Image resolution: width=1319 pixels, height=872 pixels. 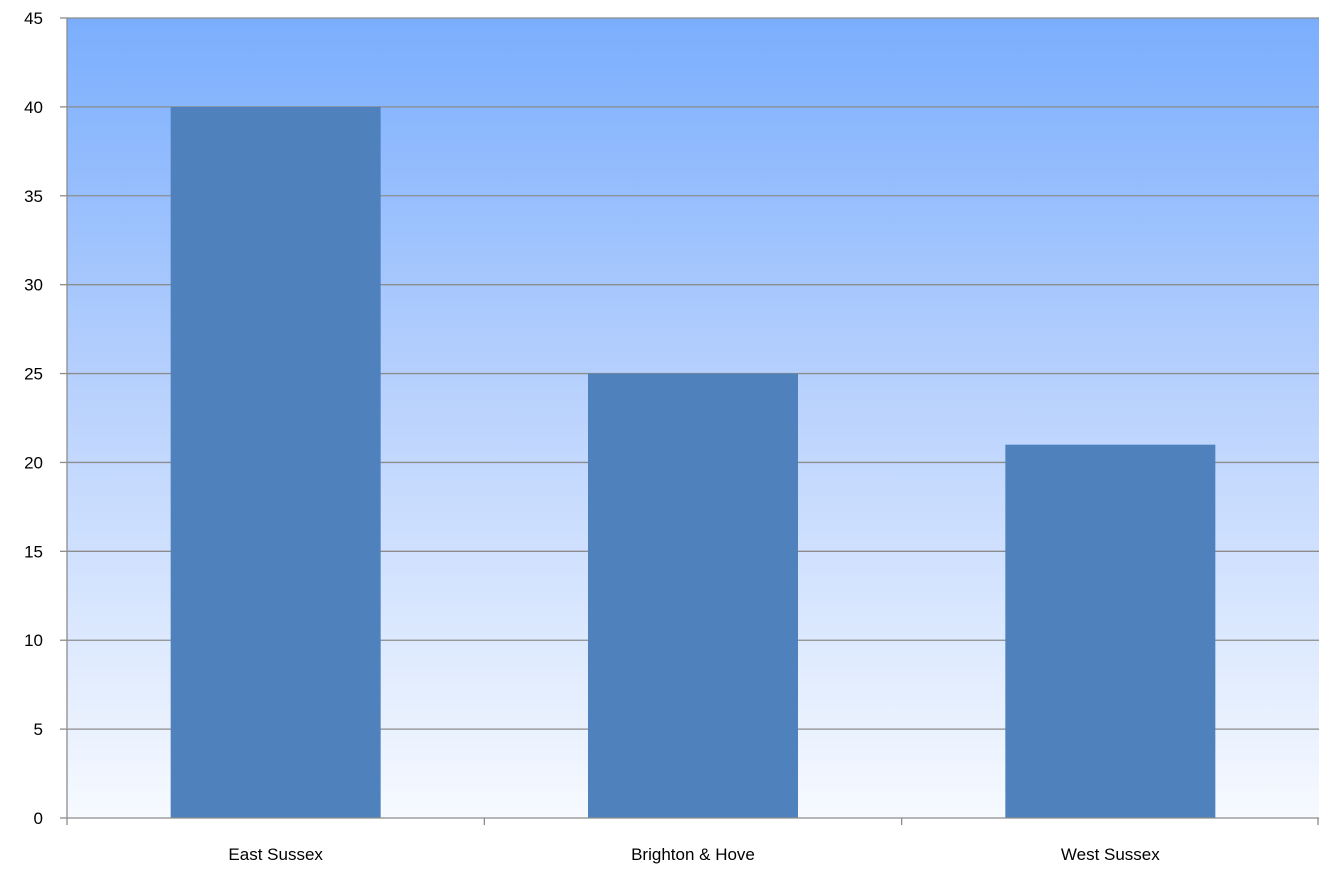 I want to click on y-tick-label: 0, so click(x=38, y=818).